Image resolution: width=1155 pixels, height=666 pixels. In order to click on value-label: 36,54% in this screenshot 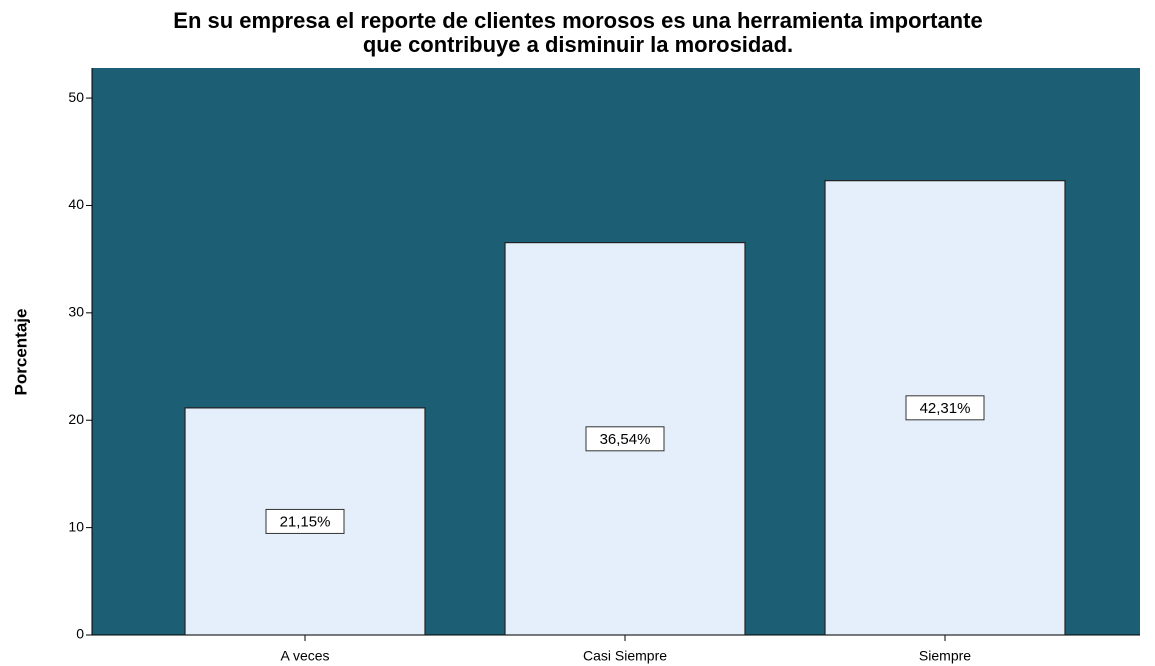, I will do `click(625, 439)`.